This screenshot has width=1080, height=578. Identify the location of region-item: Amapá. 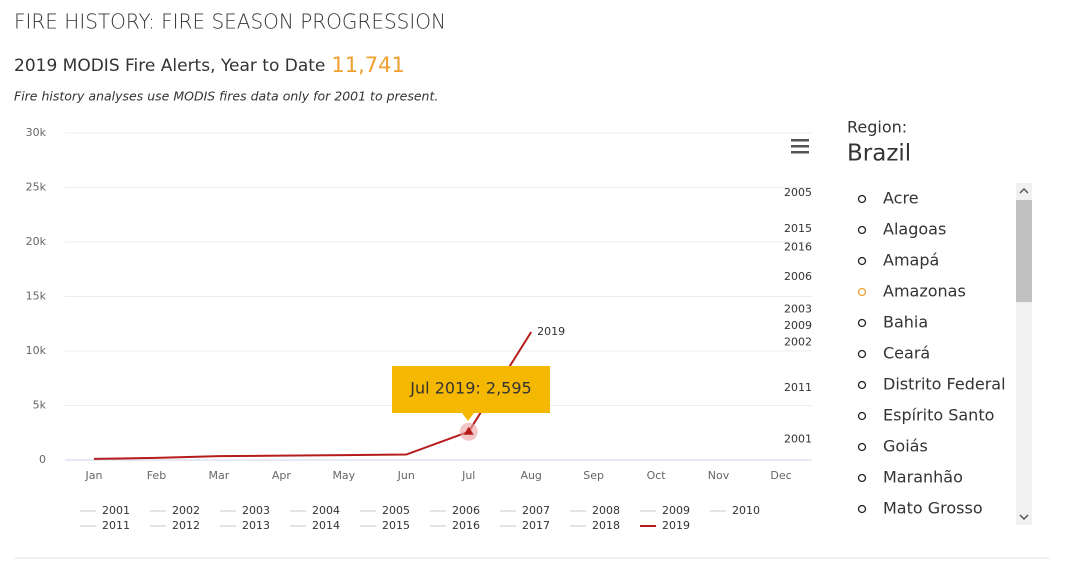
(898, 260).